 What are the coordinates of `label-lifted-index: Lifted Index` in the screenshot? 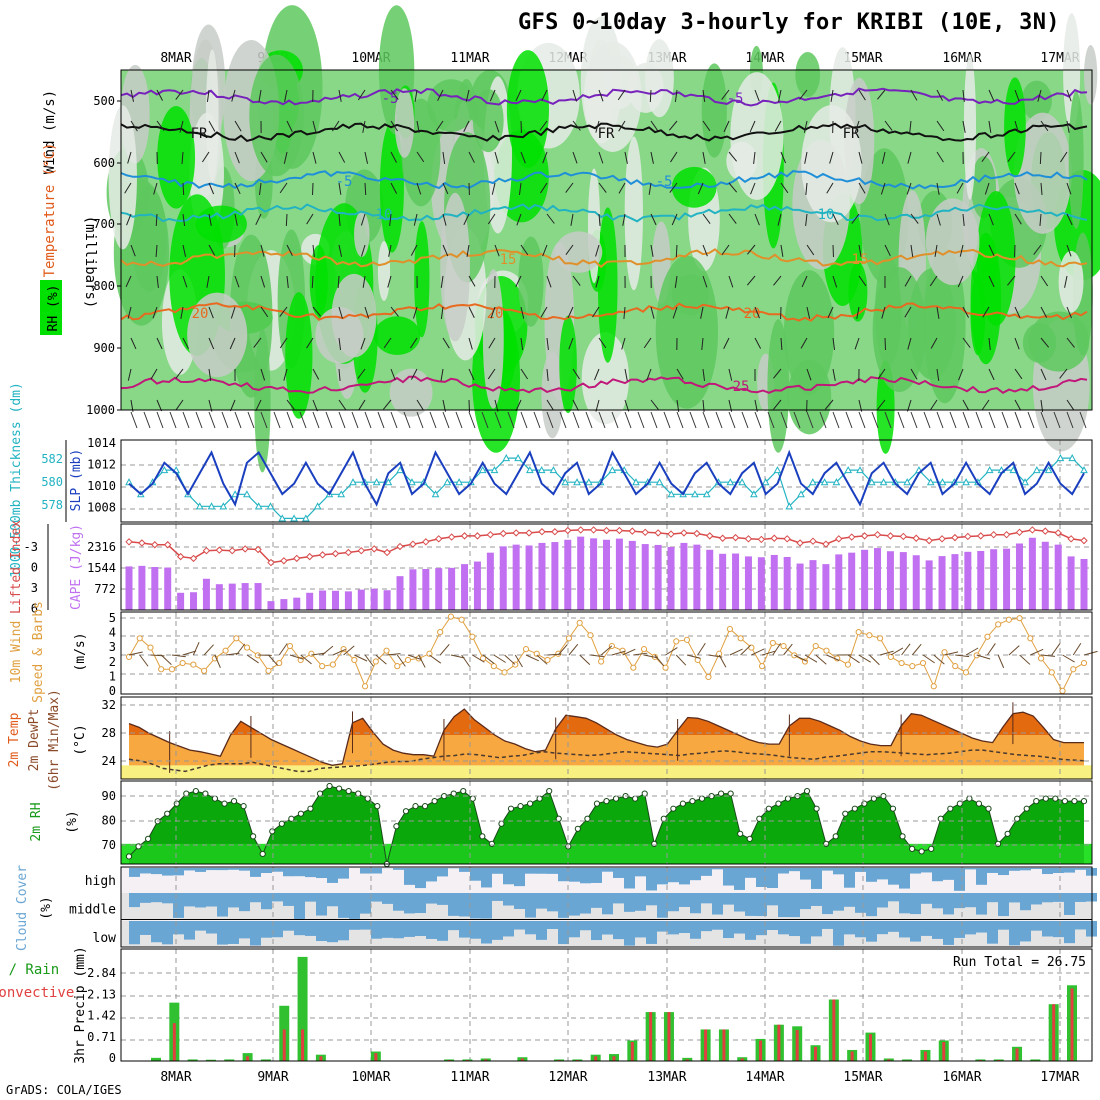 It's located at (16, 567).